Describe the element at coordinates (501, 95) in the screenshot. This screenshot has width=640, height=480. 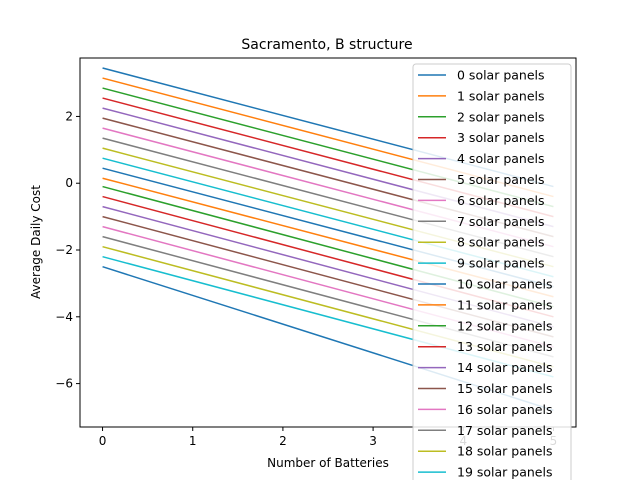
I see `legend-label-1: 1 solar panels` at that location.